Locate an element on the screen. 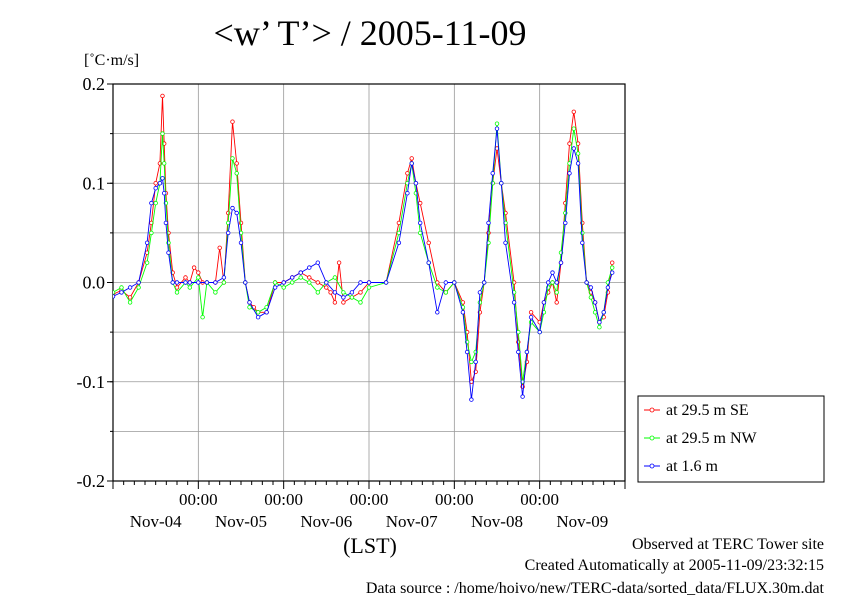 The image size is (842, 598). x-day-label: Nov-06 is located at coordinates (326, 521).